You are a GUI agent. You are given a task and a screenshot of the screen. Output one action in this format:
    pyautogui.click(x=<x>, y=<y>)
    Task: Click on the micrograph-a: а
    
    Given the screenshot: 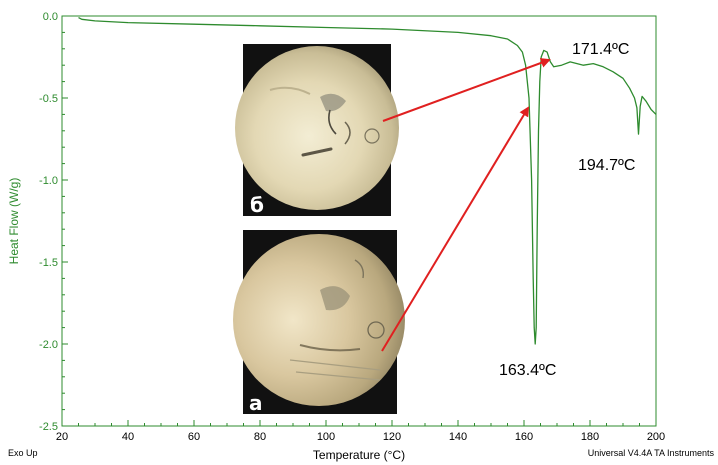 What is the action you would take?
    pyautogui.click(x=319, y=322)
    